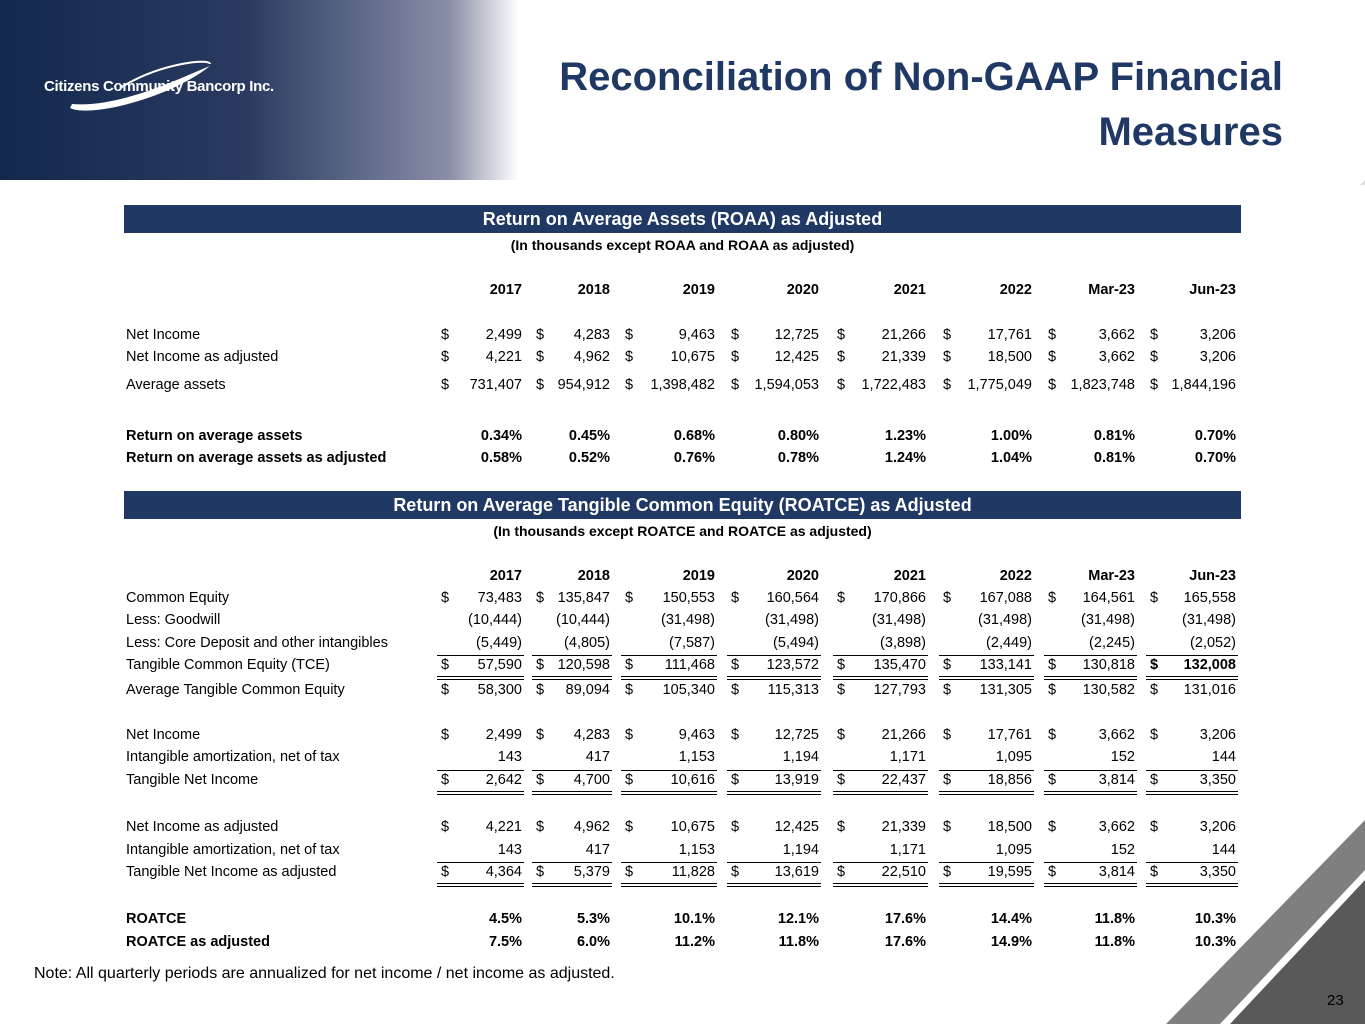  Describe the element at coordinates (1009, 735) in the screenshot. I see `cell-value: 17,761` at that location.